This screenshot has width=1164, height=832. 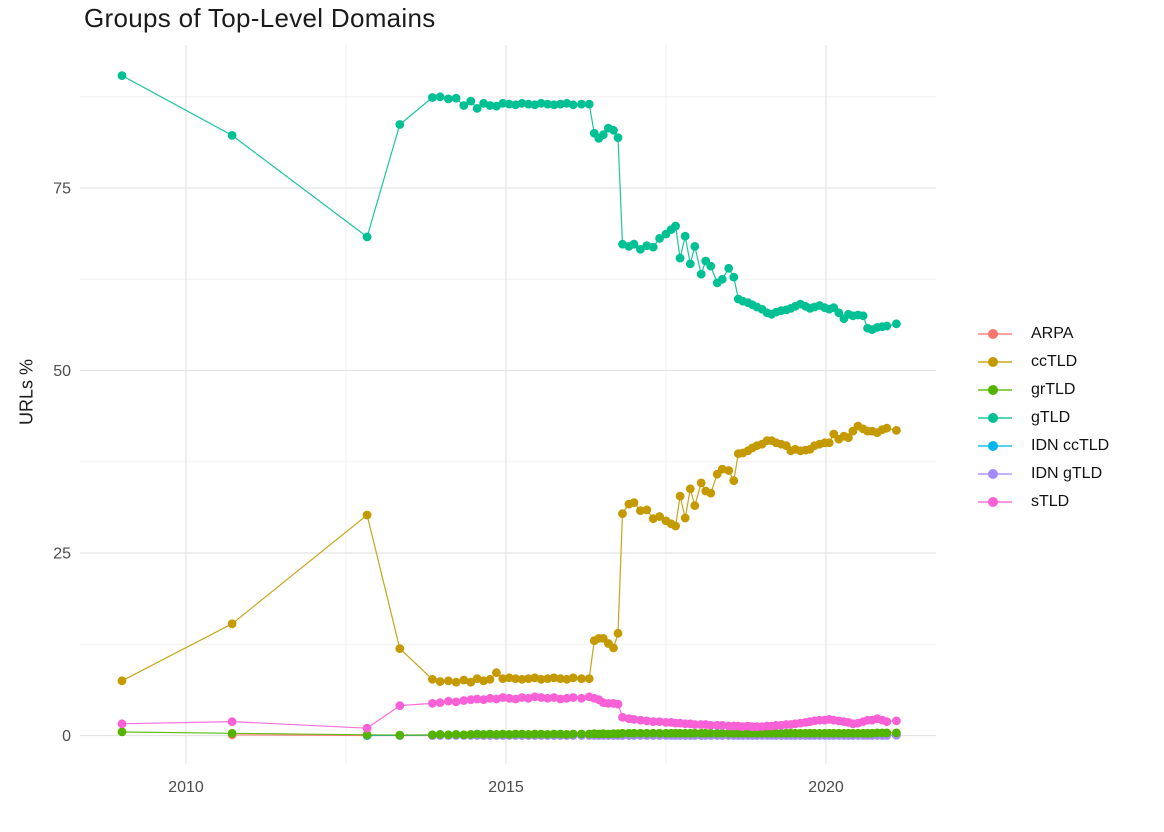 What do you see at coordinates (1066, 474) in the screenshot?
I see `legend-label: IDN gTLD` at bounding box center [1066, 474].